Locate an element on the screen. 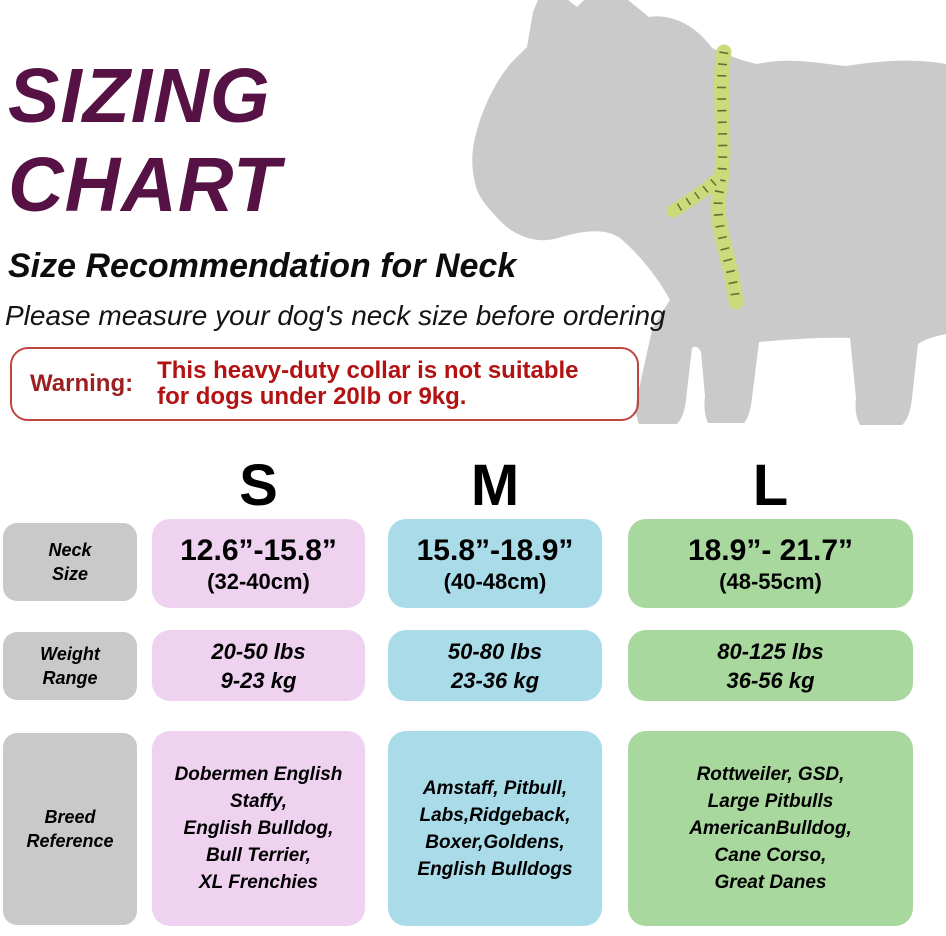 The width and height of the screenshot is (946, 936). page-title-line-1: SIZING is located at coordinates (139, 96).